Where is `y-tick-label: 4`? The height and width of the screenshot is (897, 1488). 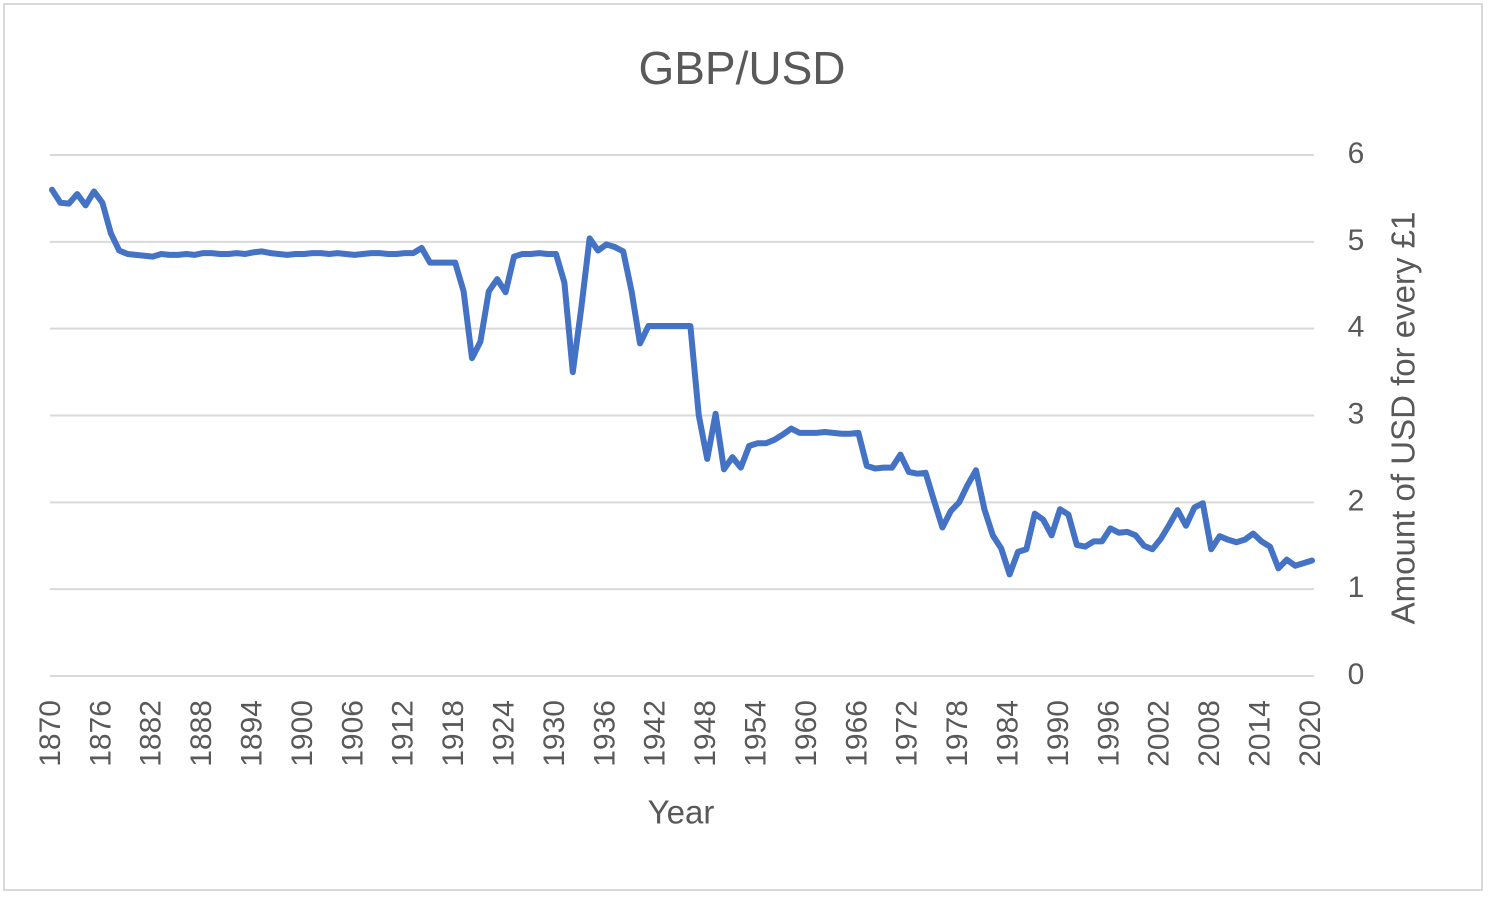
y-tick-label: 4 is located at coordinates (1356, 327).